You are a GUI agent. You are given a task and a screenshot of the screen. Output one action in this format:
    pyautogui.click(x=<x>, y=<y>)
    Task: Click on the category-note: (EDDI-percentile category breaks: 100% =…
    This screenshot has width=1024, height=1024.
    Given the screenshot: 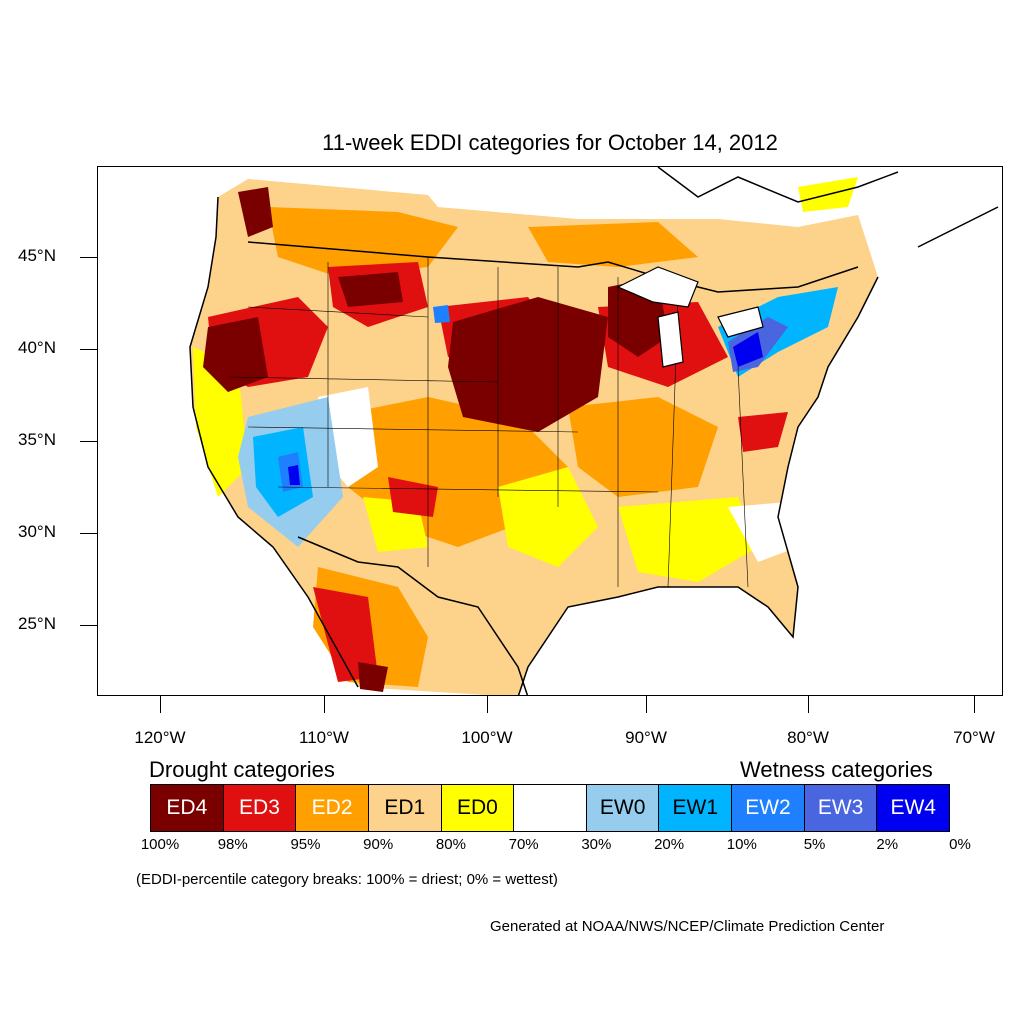 What is the action you would take?
    pyautogui.click(x=347, y=879)
    